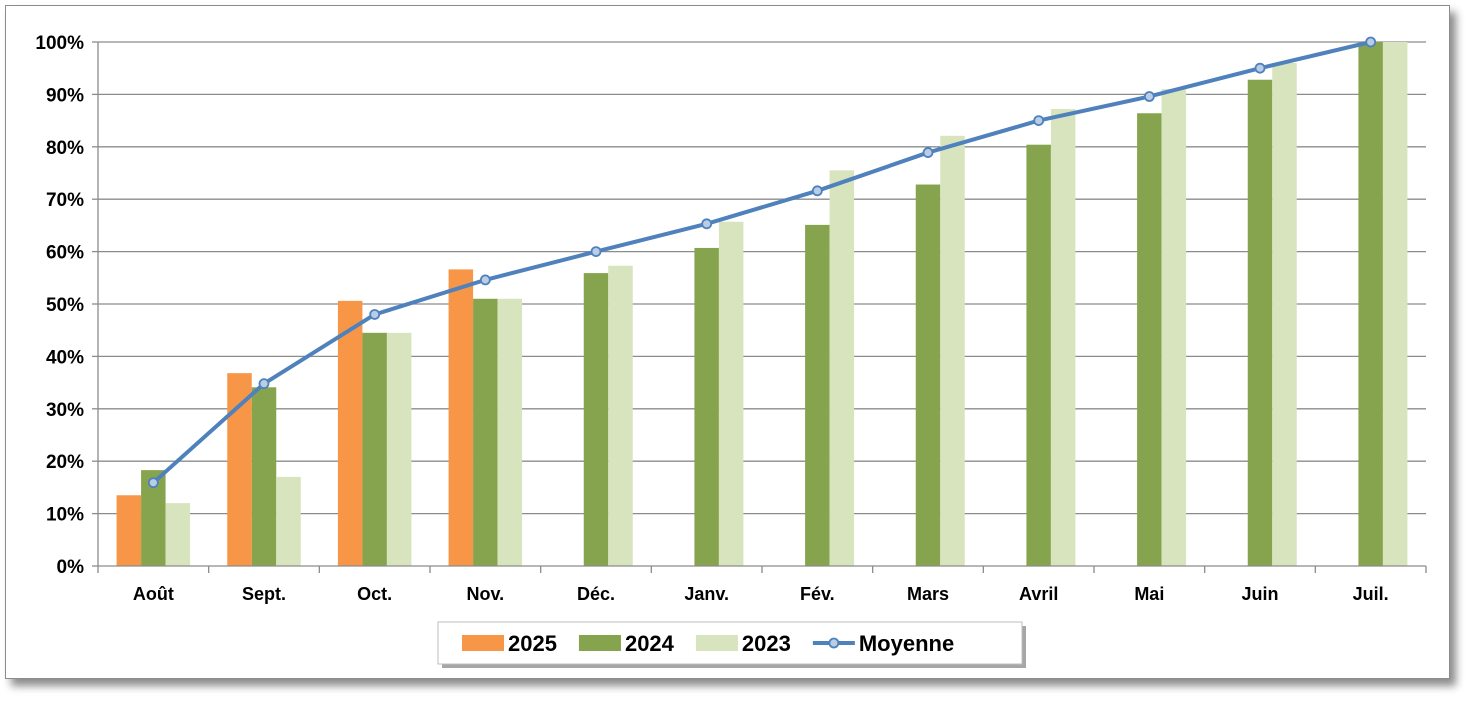 Image resolution: width=1483 pixels, height=712 pixels. Describe the element at coordinates (928, 375) in the screenshot. I see `bar-2024-mars` at that location.